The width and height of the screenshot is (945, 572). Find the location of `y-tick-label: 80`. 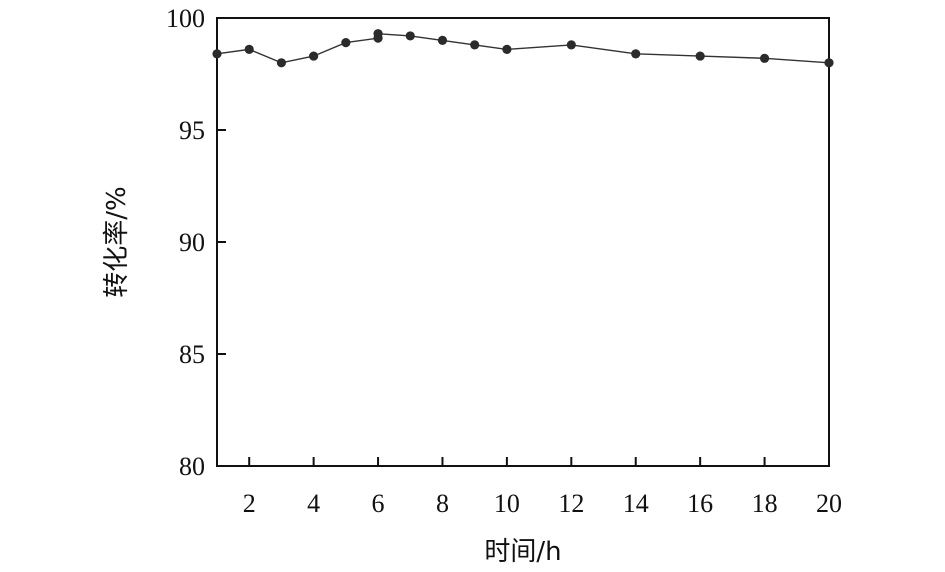

y-tick-label: 80 is located at coordinates (192, 466).